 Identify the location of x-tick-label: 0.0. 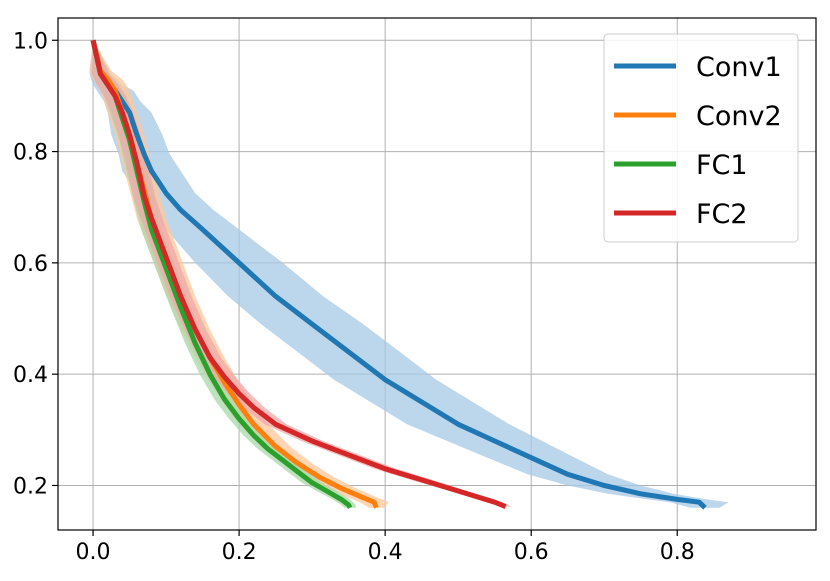
(93, 552).